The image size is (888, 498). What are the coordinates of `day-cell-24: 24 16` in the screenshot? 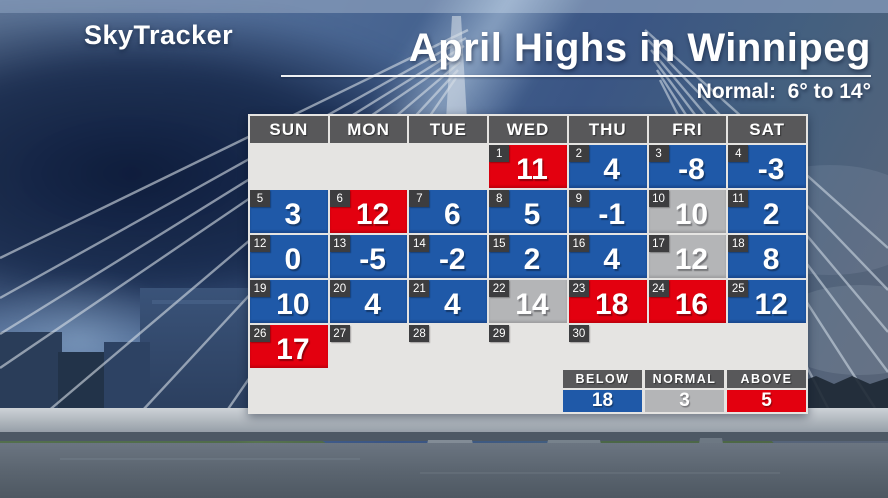 It's located at (687, 301).